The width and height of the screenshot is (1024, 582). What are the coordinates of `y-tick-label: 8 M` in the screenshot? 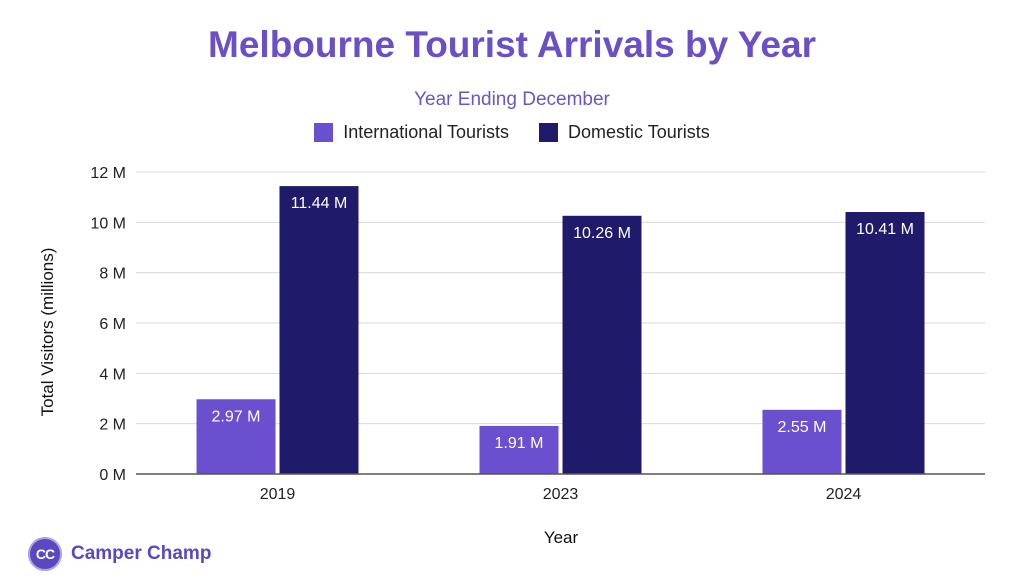 It's located at (112, 274).